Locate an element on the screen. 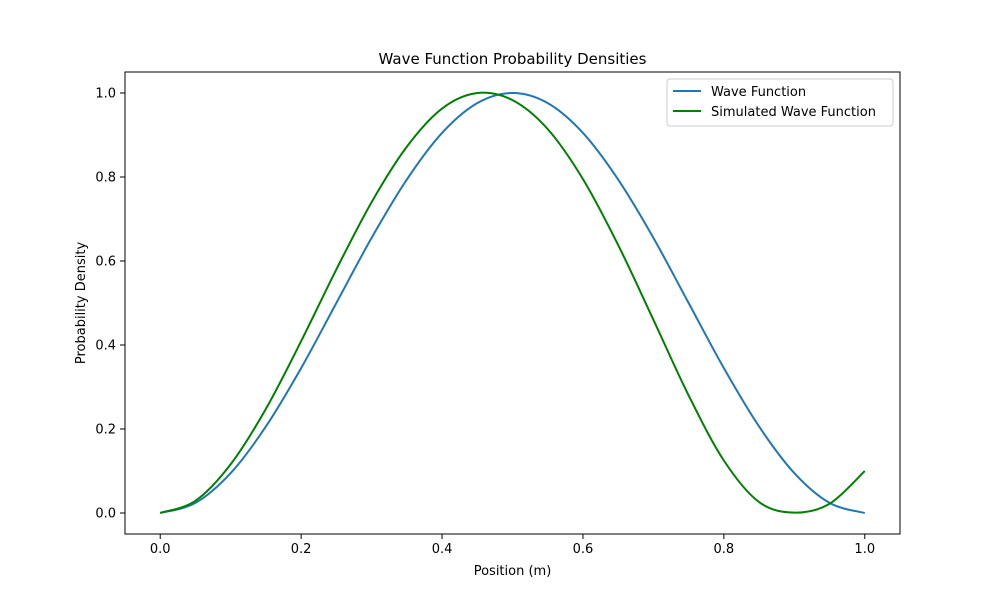  legend-label-wave-function: Wave Function is located at coordinates (758, 92).